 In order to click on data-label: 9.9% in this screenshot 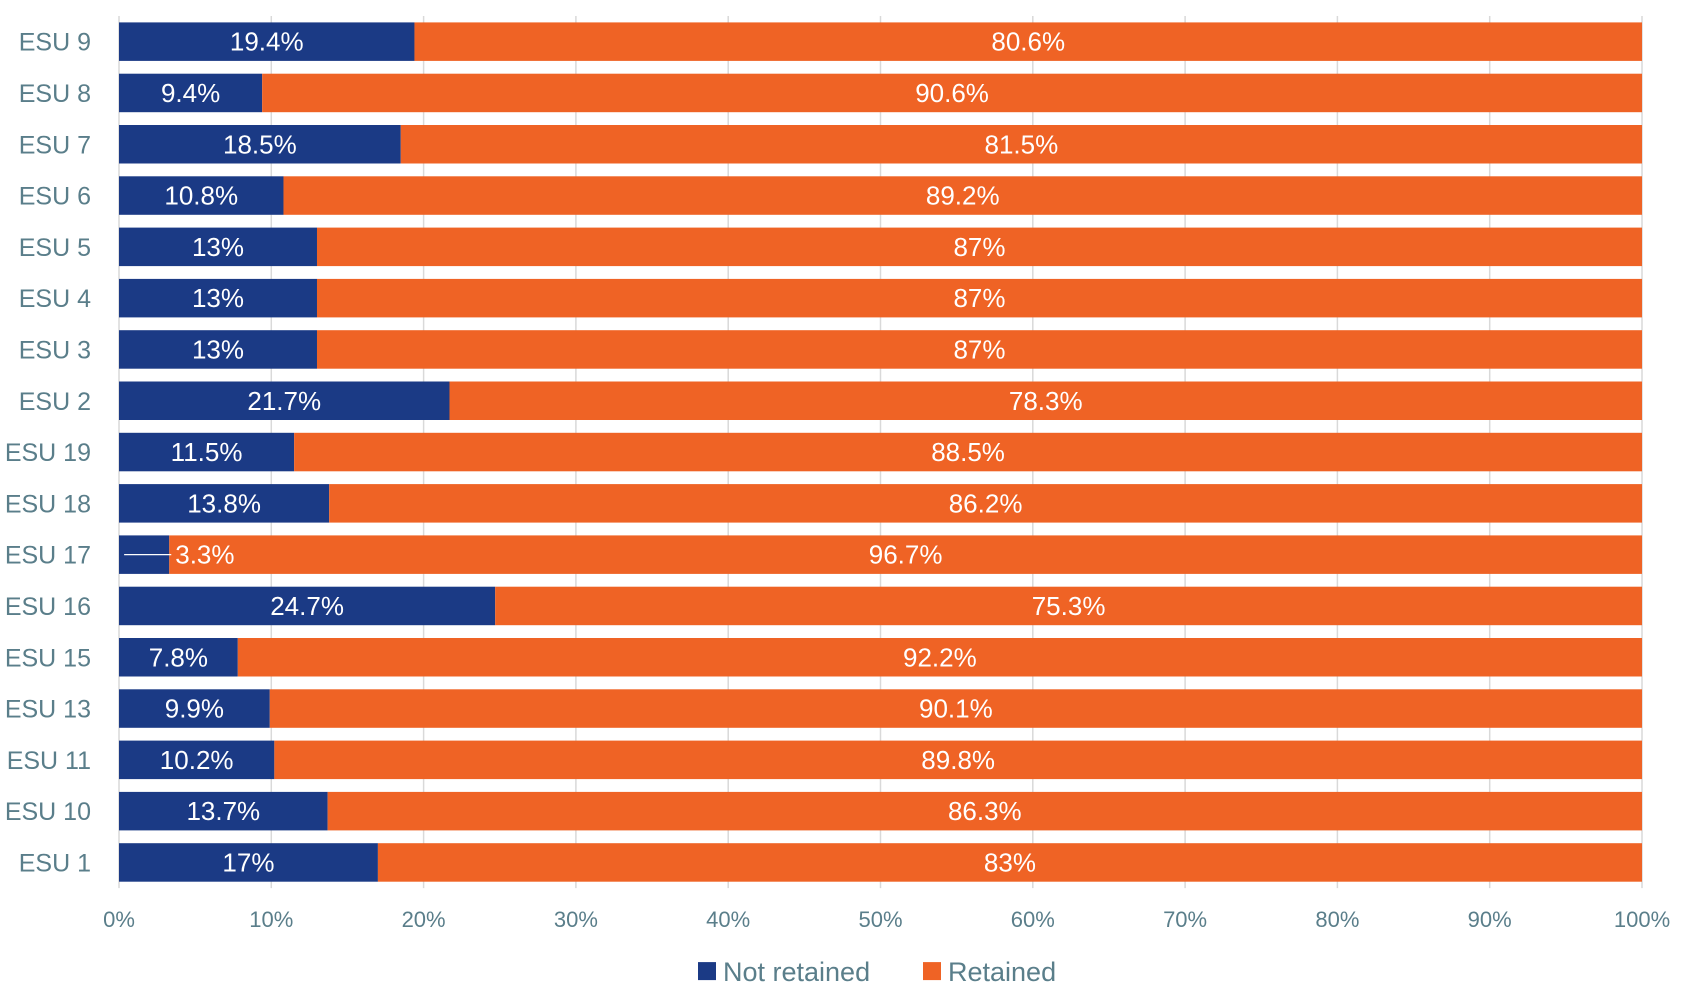, I will do `click(194, 709)`.